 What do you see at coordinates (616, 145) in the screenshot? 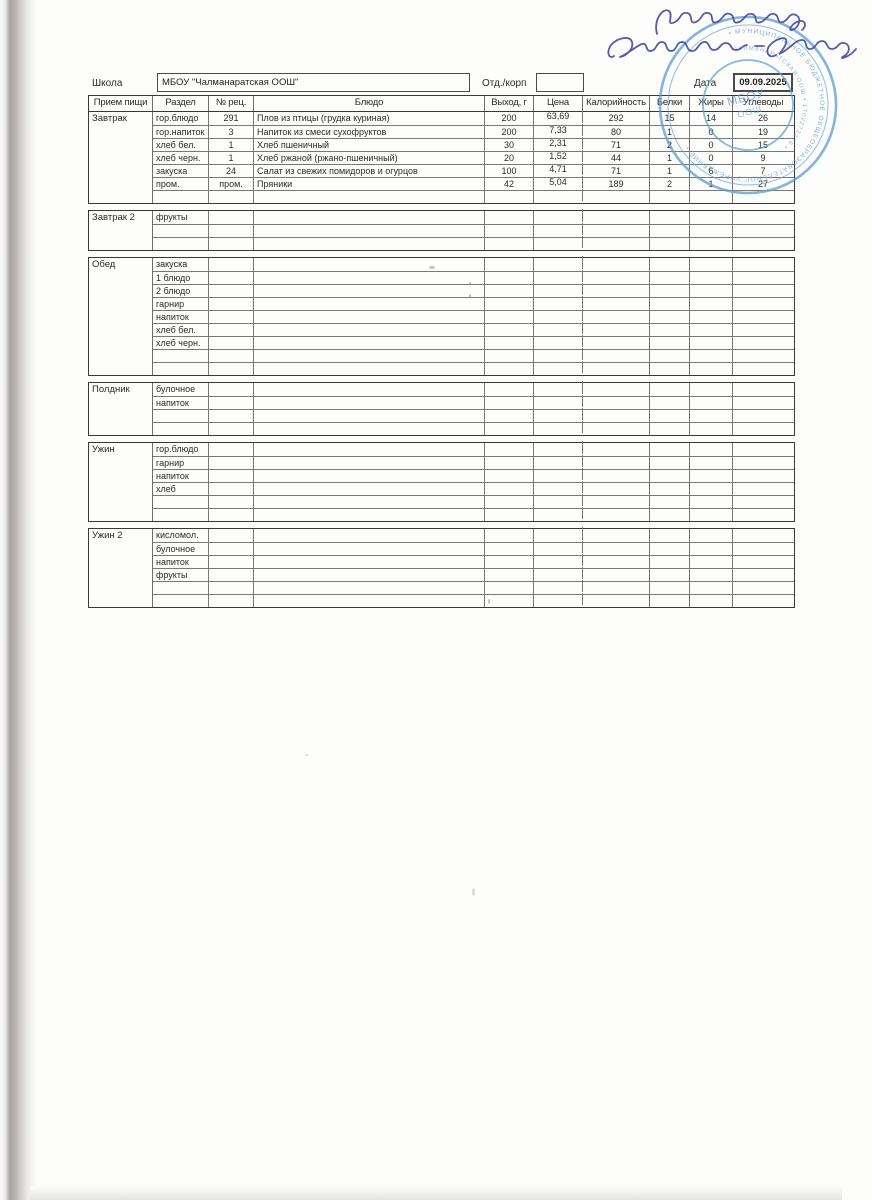
I see `cell-kcal: 71` at bounding box center [616, 145].